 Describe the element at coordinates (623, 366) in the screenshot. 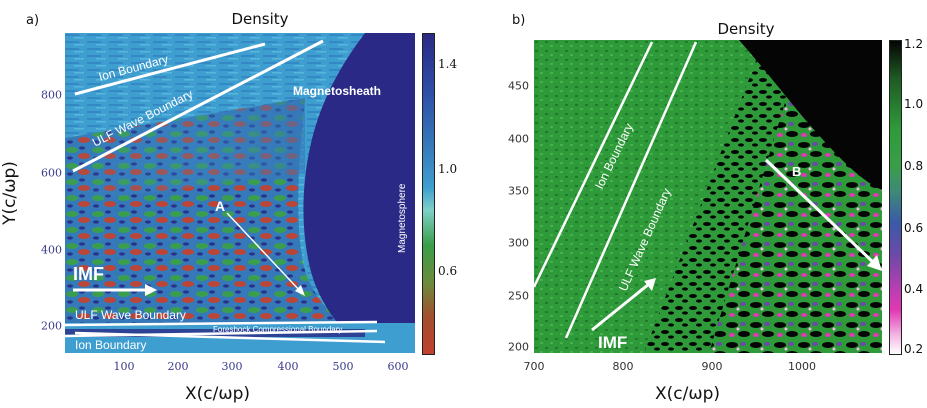

I see `panel-b-x-tick: 800` at that location.